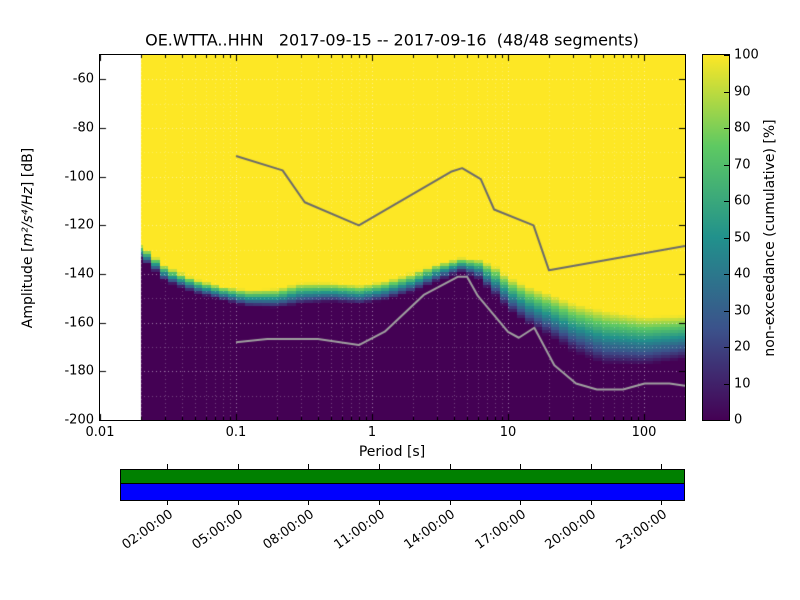 This screenshot has height=600, width=800. What do you see at coordinates (742, 128) in the screenshot?
I see `colorbar-tick-label: 80` at bounding box center [742, 128].